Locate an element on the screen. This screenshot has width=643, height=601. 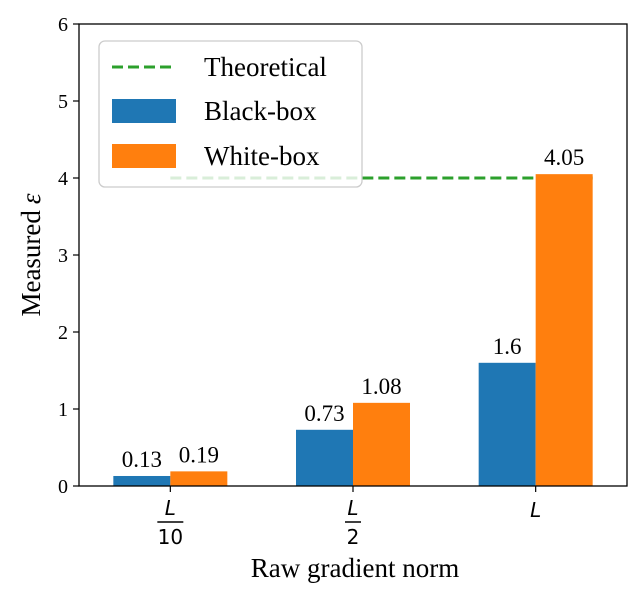
x-tick-label-denominator: 10 is located at coordinates (170, 537).